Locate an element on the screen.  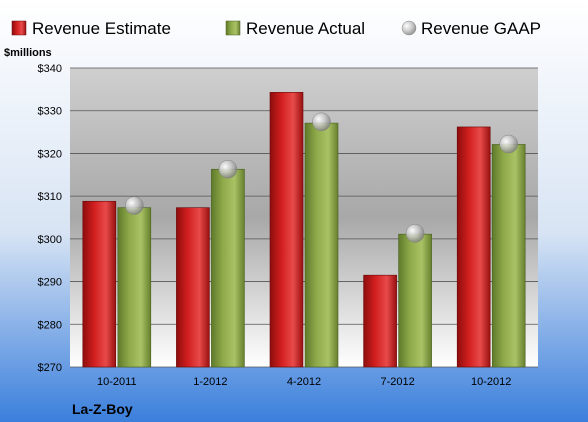
x-tick-label: 1-2012 is located at coordinates (210, 382).